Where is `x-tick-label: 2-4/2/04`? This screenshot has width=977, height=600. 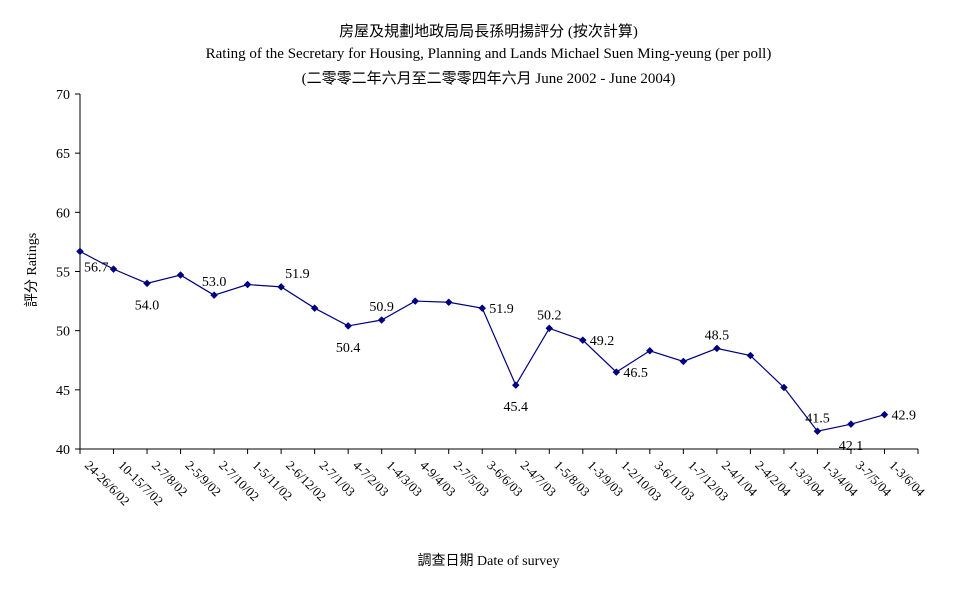
x-tick-label: 2-4/2/04 is located at coordinates (773, 479).